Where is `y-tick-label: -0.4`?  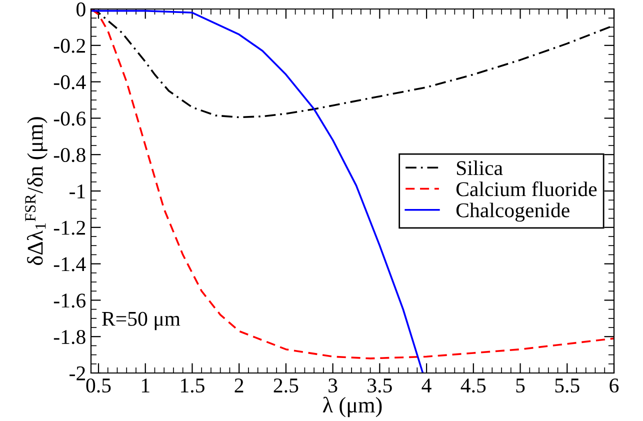
y-tick-label: -0.4 is located at coordinates (70, 82).